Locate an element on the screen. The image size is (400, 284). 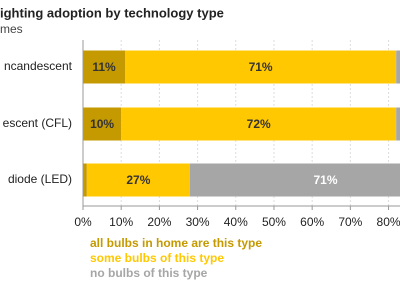
data-label: 72% is located at coordinates (259, 124).